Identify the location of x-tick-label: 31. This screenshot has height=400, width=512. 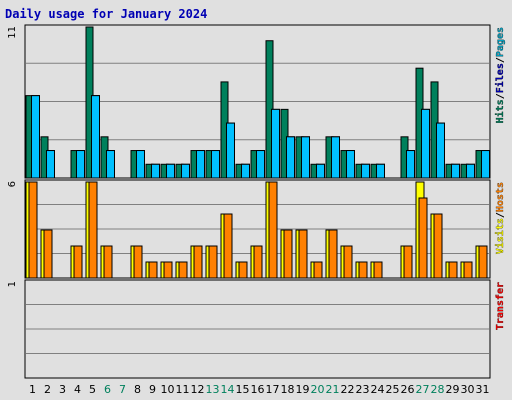
(483, 389).